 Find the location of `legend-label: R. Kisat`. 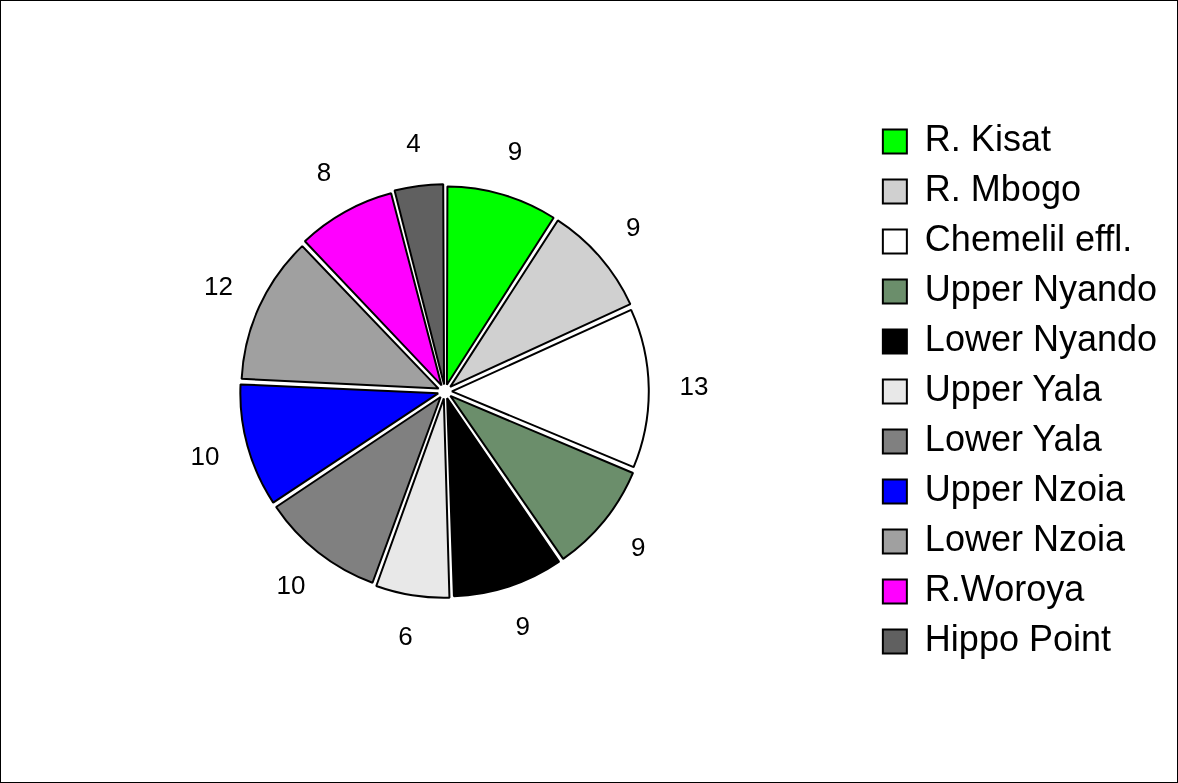

legend-label: R. Kisat is located at coordinates (987, 139).